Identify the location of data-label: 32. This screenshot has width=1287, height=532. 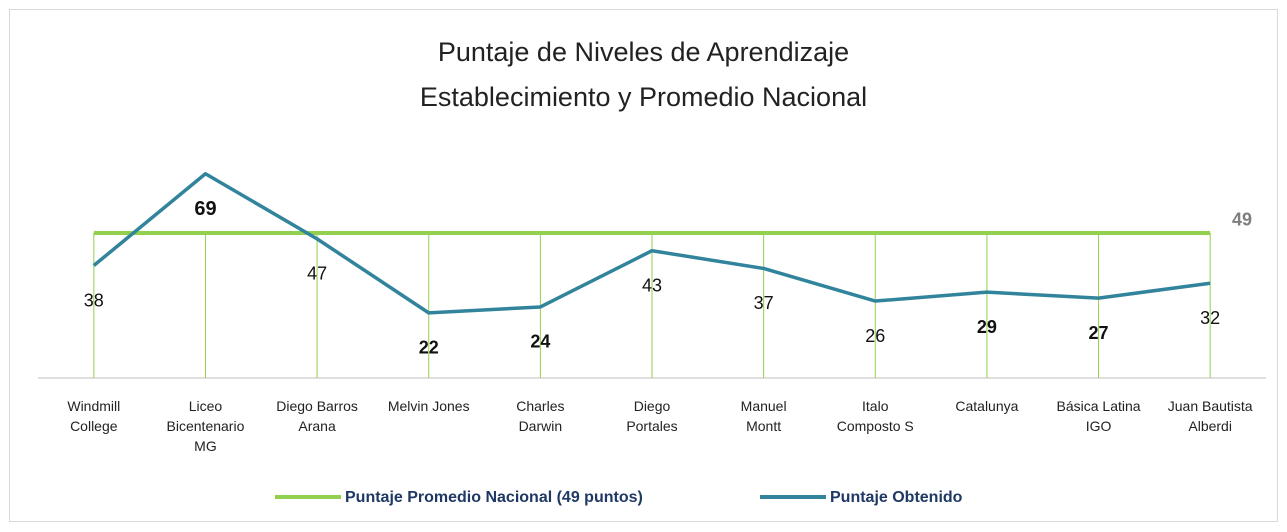
(1210, 318).